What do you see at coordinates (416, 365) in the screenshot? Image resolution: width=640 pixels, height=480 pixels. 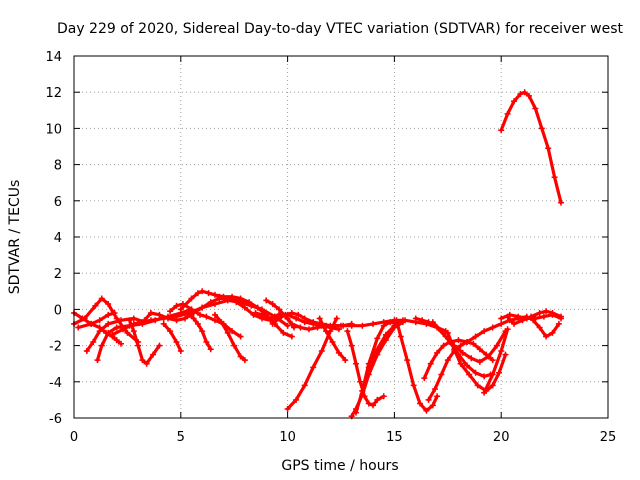 I see `series-sat-x` at bounding box center [416, 365].